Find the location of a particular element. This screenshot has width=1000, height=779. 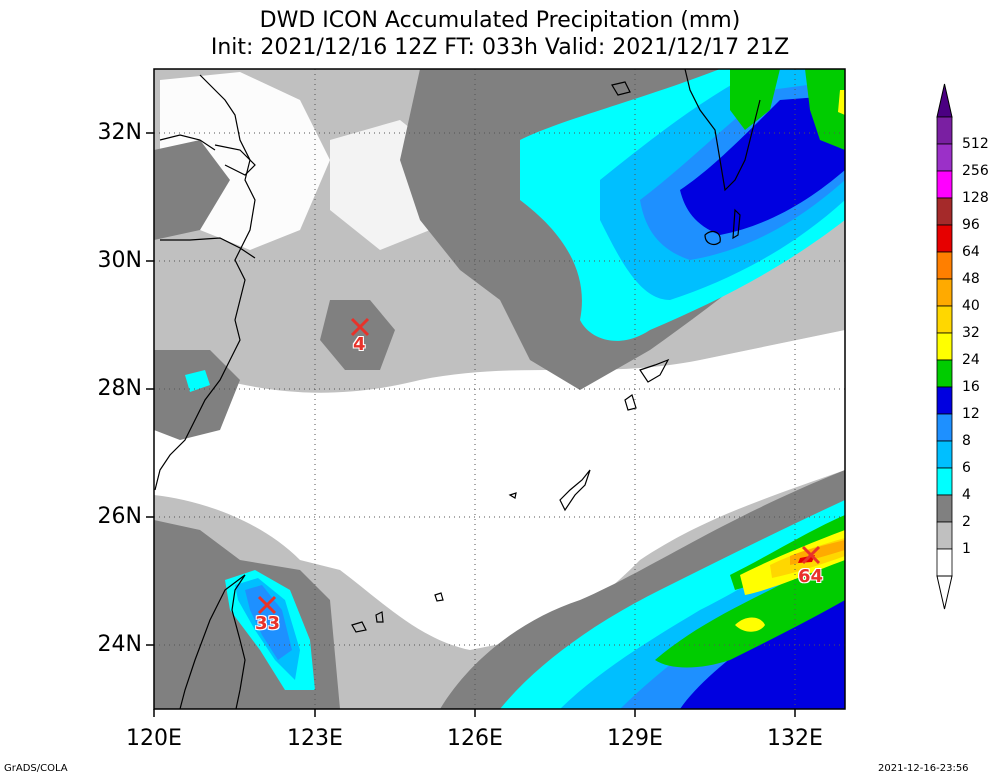

colorbar-label: 1 is located at coordinates (966, 549).